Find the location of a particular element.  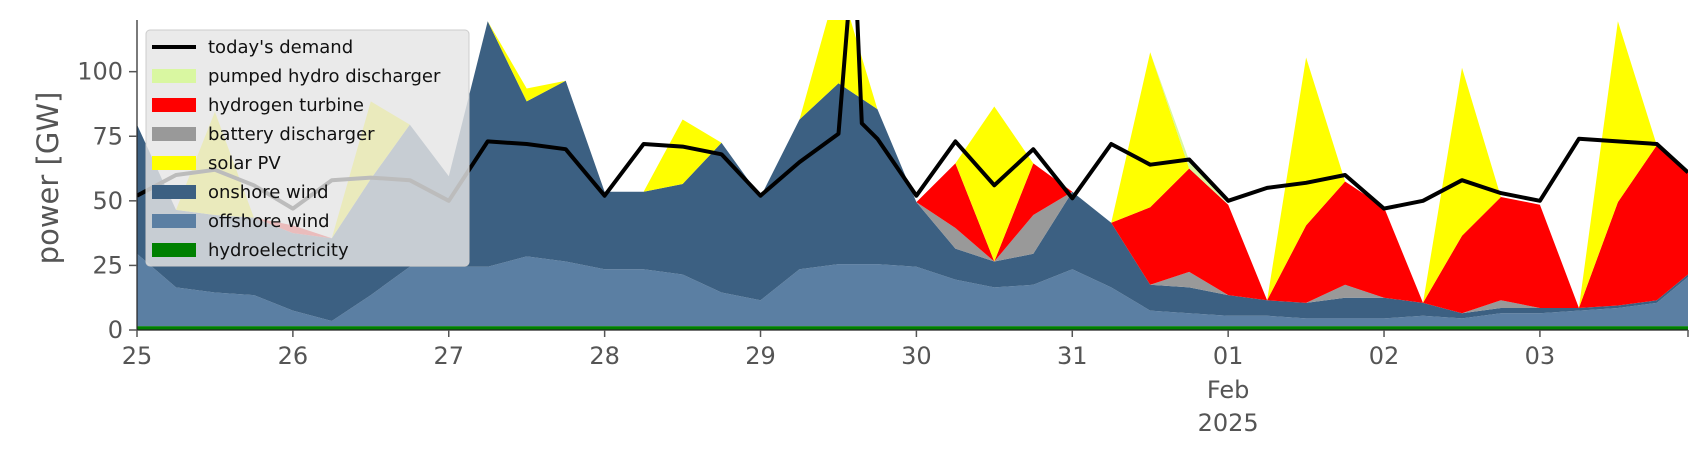

legend-label: offshore wind is located at coordinates (269, 221).